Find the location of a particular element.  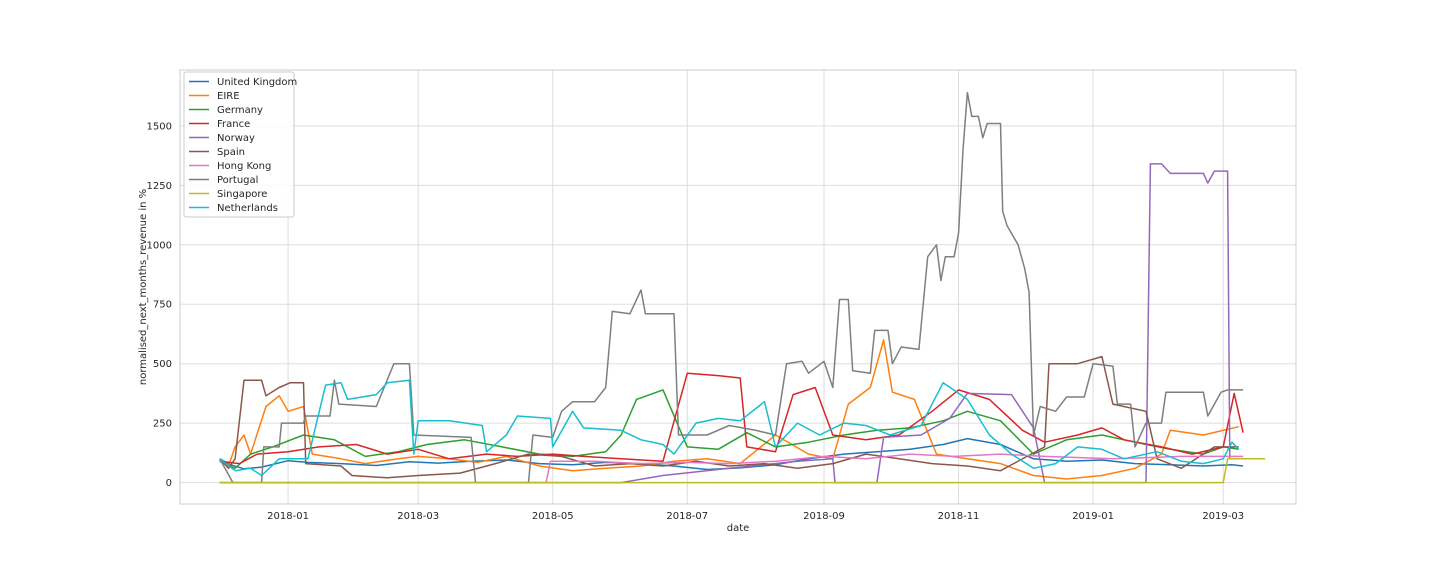

legend-label-united-kingdom: United Kingdom is located at coordinates (257, 82).